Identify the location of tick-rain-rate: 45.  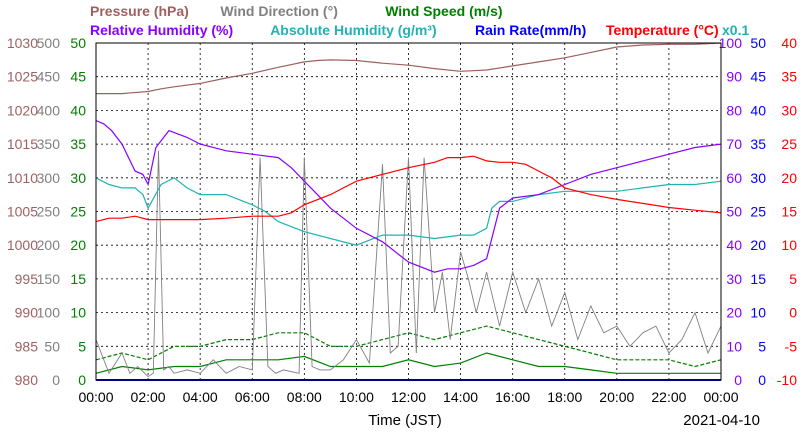
(758, 77).